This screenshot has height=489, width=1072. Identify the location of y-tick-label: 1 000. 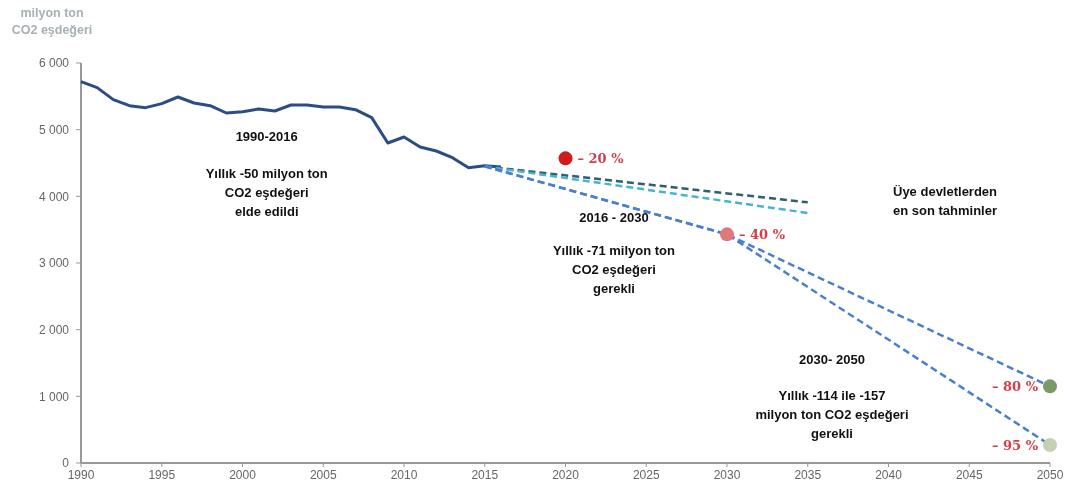
(54, 396).